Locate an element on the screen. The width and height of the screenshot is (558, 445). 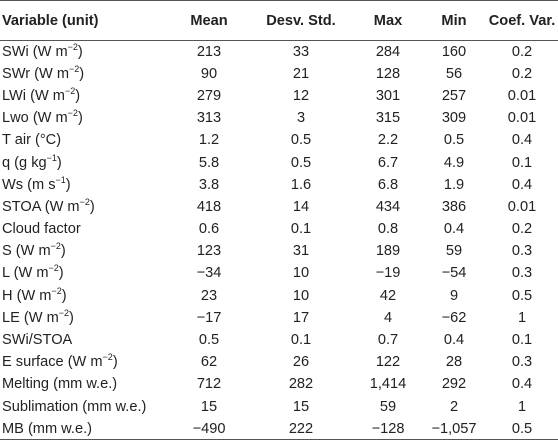
table-row: E surface (W m−2) 62 26 122 28 0.3 is located at coordinates (279, 362).